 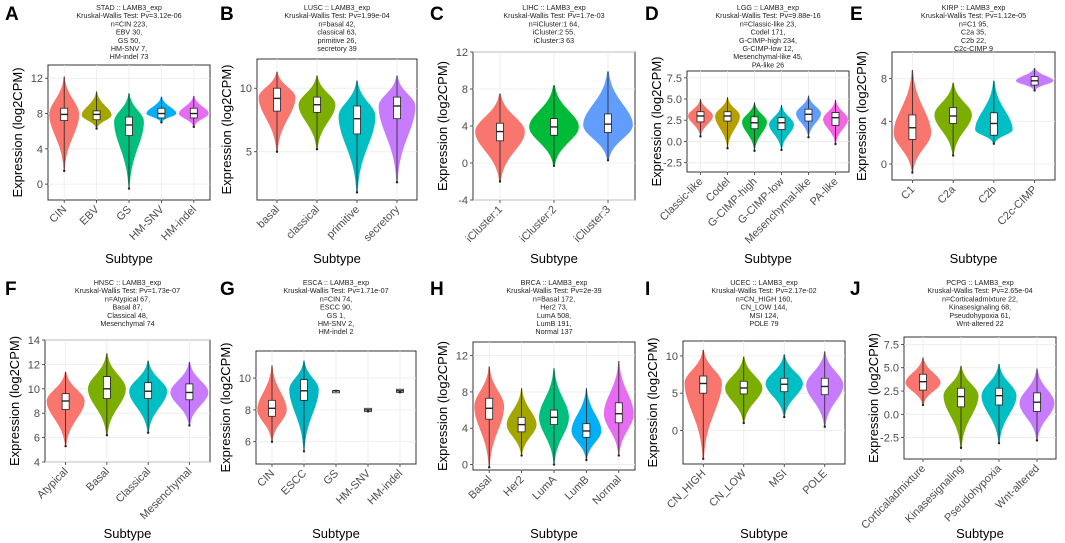 I want to click on violin-mesenchymal-like, so click(x=808, y=117).